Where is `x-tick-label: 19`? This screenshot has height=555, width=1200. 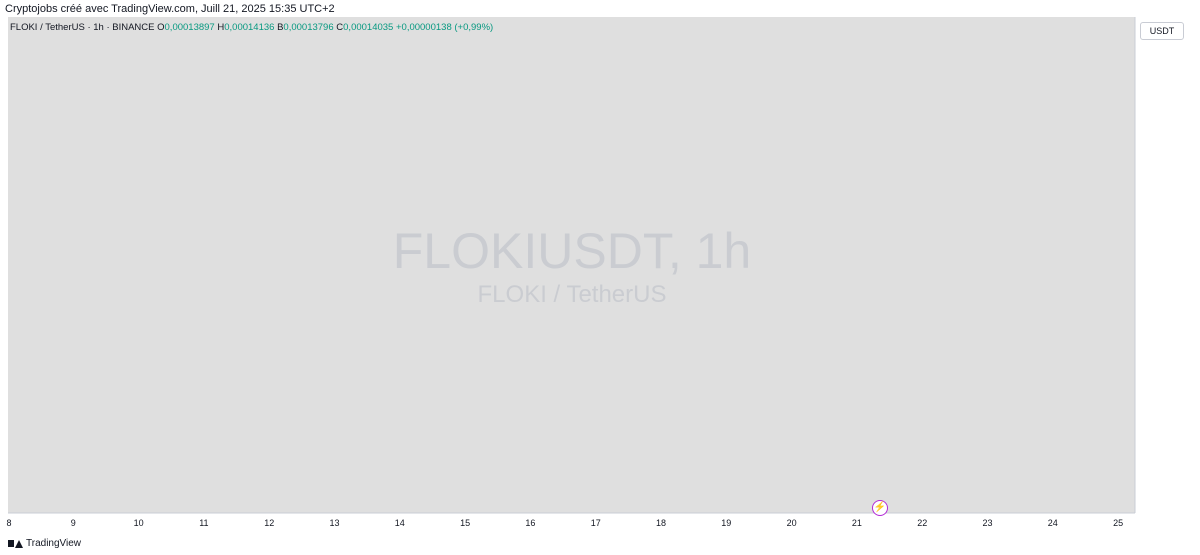
x-tick-label: 19 is located at coordinates (726, 523).